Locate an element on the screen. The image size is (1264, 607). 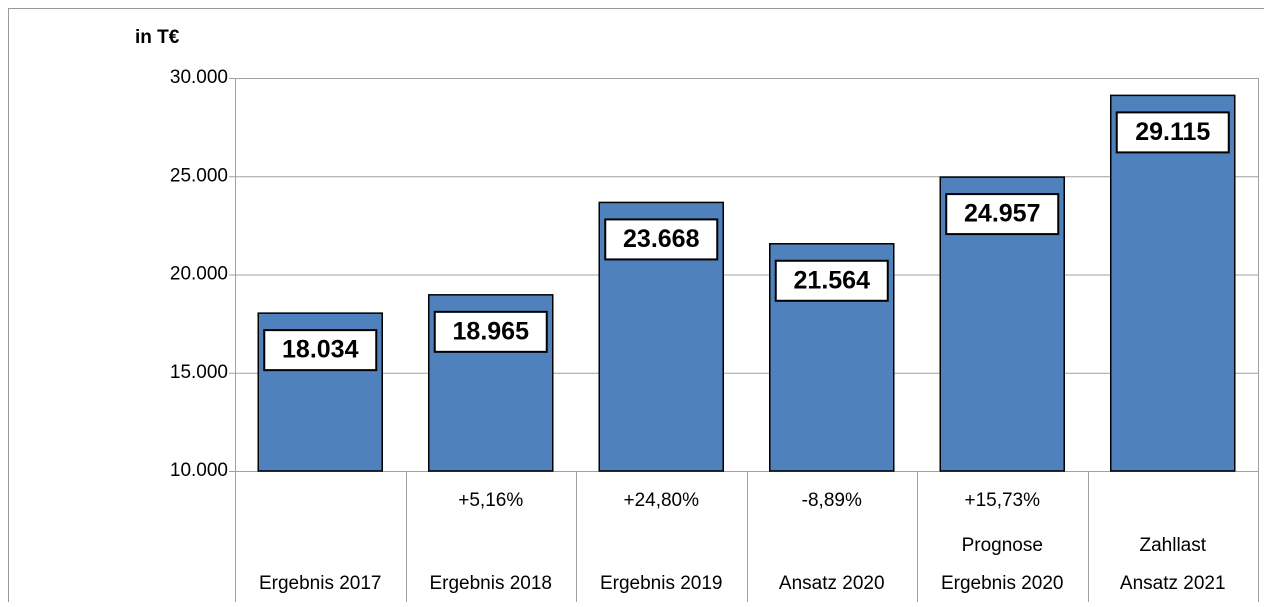
value-label: 21.564 is located at coordinates (832, 280).